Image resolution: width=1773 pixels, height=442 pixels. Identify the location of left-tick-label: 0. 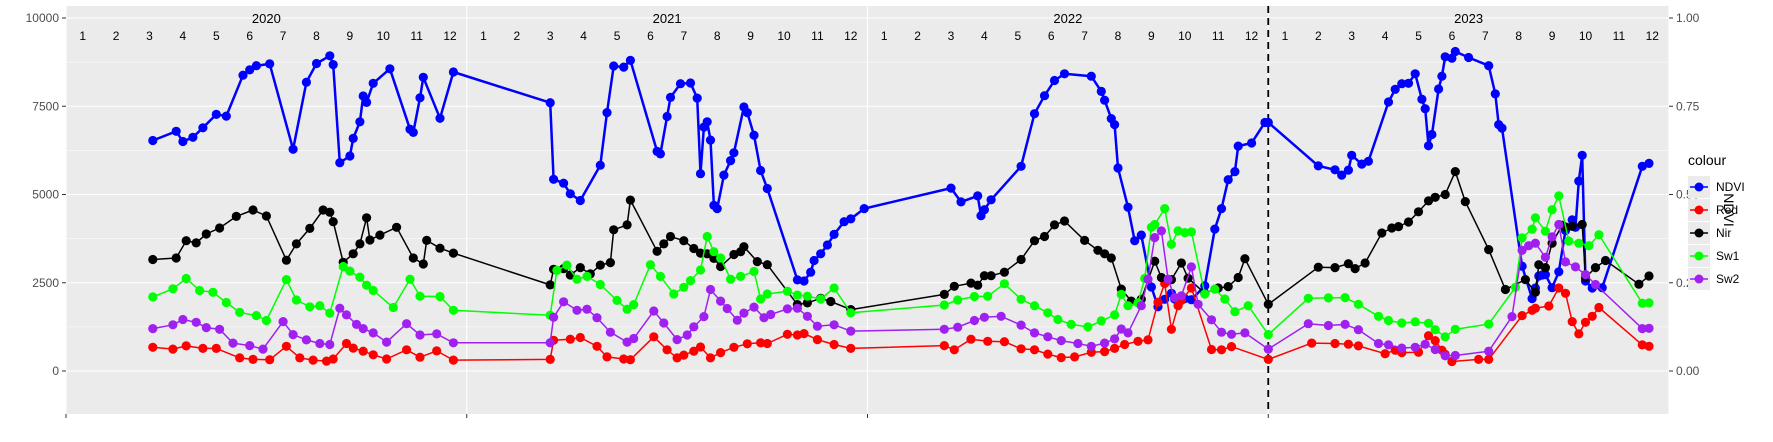
(55, 371).